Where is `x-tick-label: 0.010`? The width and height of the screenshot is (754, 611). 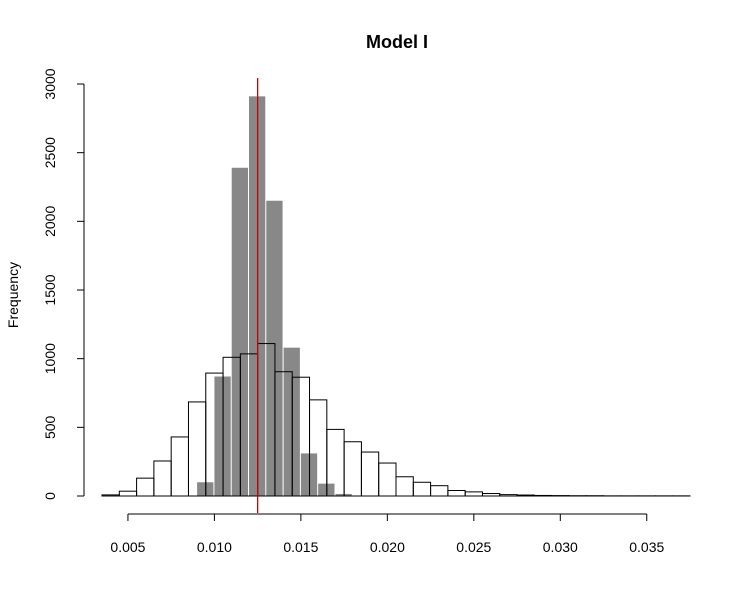
x-tick-label: 0.010 is located at coordinates (214, 547).